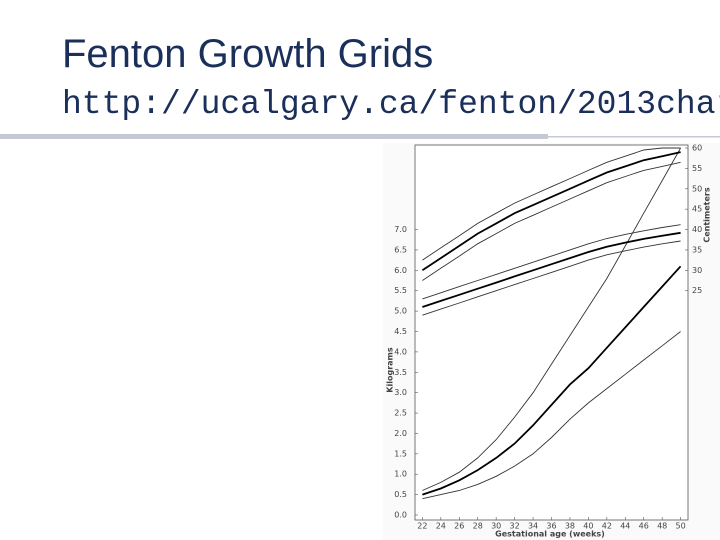  I want to click on x-tick-label: 44, so click(625, 526).